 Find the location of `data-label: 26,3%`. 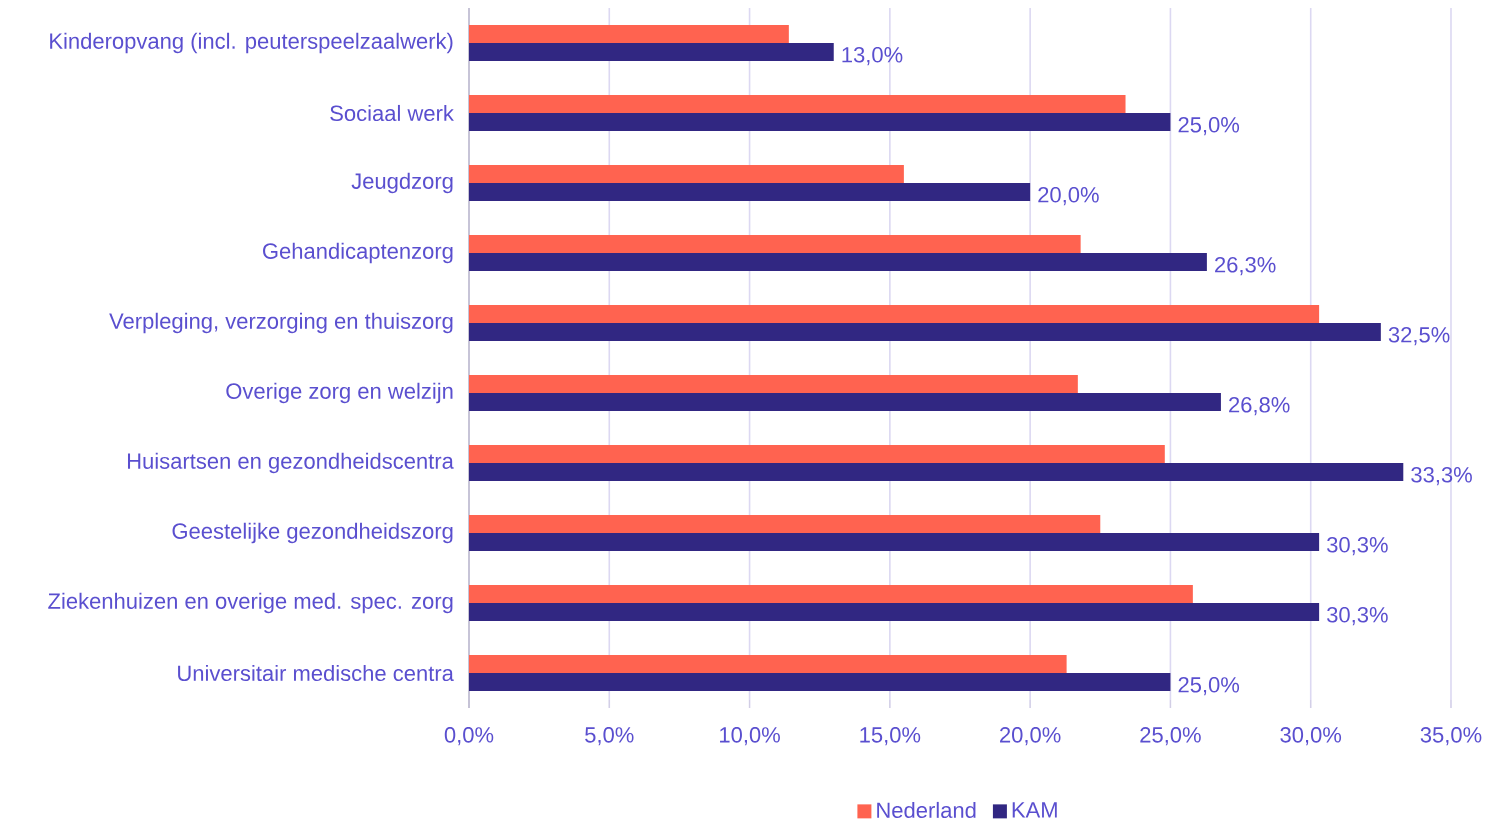

data-label: 26,3% is located at coordinates (1245, 266).